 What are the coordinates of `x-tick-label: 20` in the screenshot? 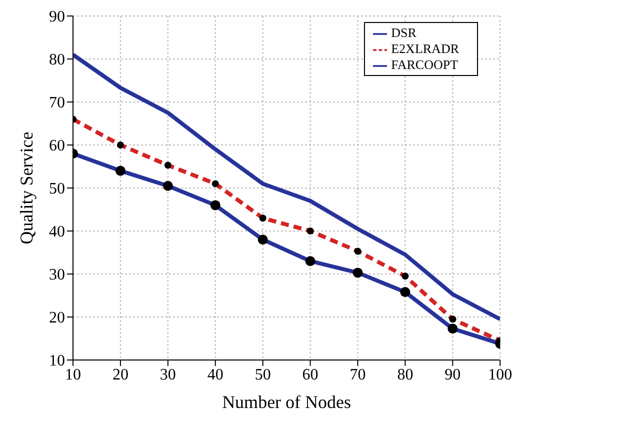 It's located at (120, 375).